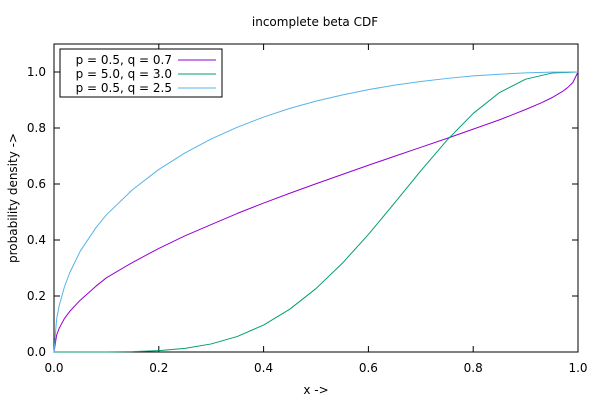 The image size is (600, 400). I want to click on y-tick-label: 0.0, so click(36, 352).